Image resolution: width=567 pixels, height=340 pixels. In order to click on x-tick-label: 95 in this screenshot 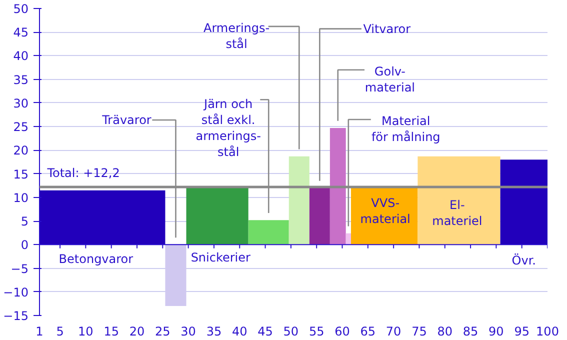, I will do `click(522, 331)`.